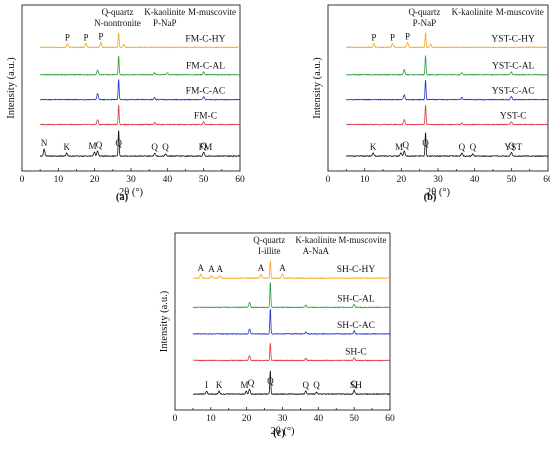  I want to click on legend-entry: A-NaA, so click(316, 251).